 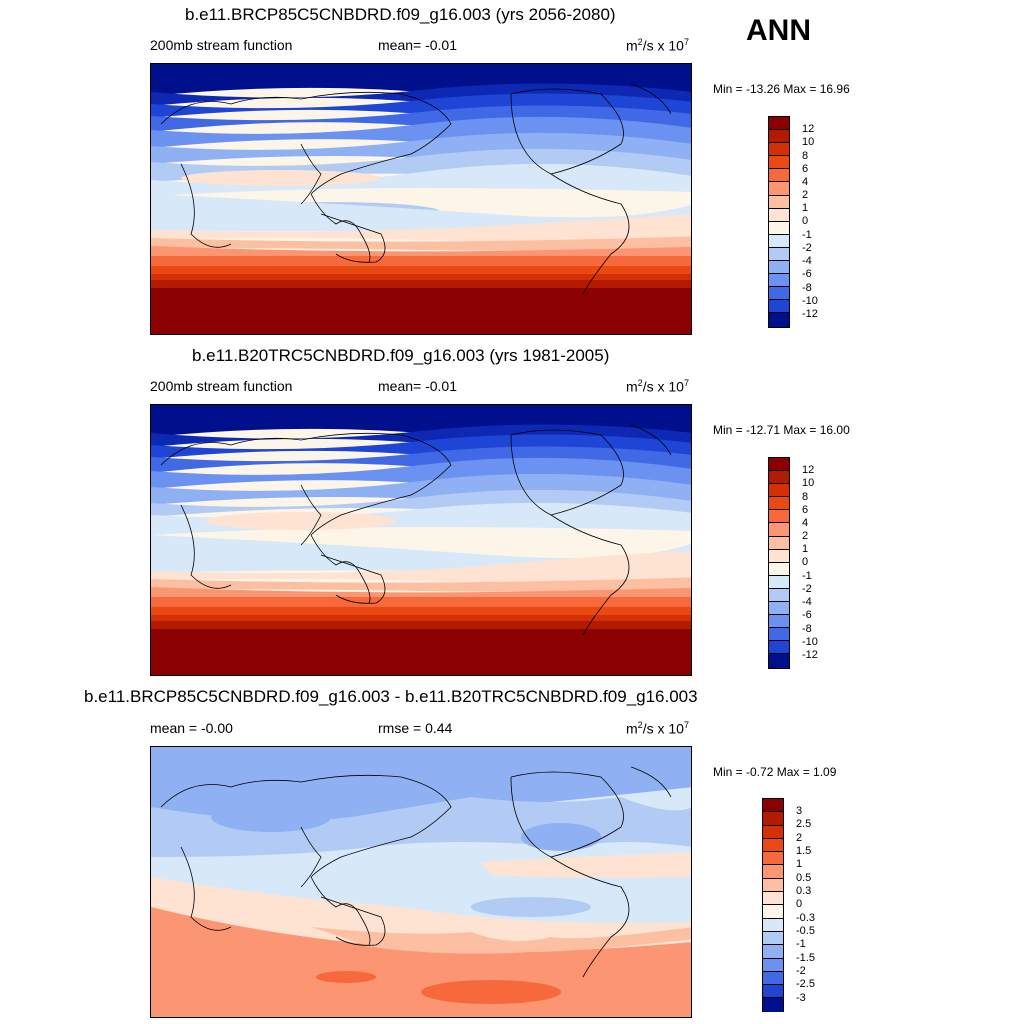 I want to click on colorbar-label: -0.3, so click(x=805, y=918).